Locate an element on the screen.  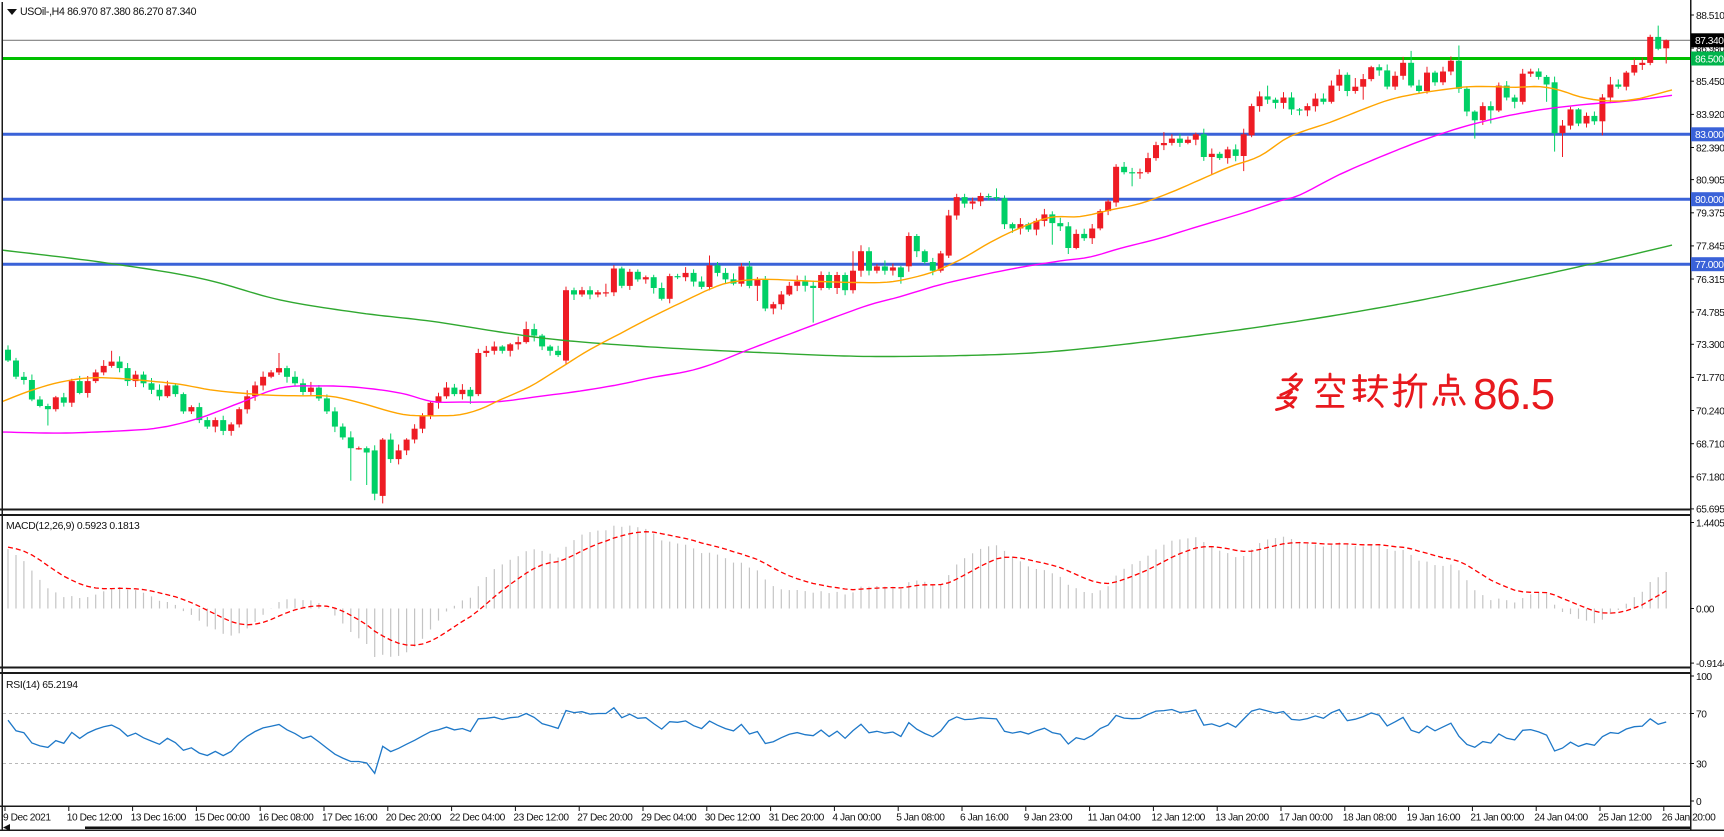
svg-text: -0.9144 is located at coordinates (1710, 664).